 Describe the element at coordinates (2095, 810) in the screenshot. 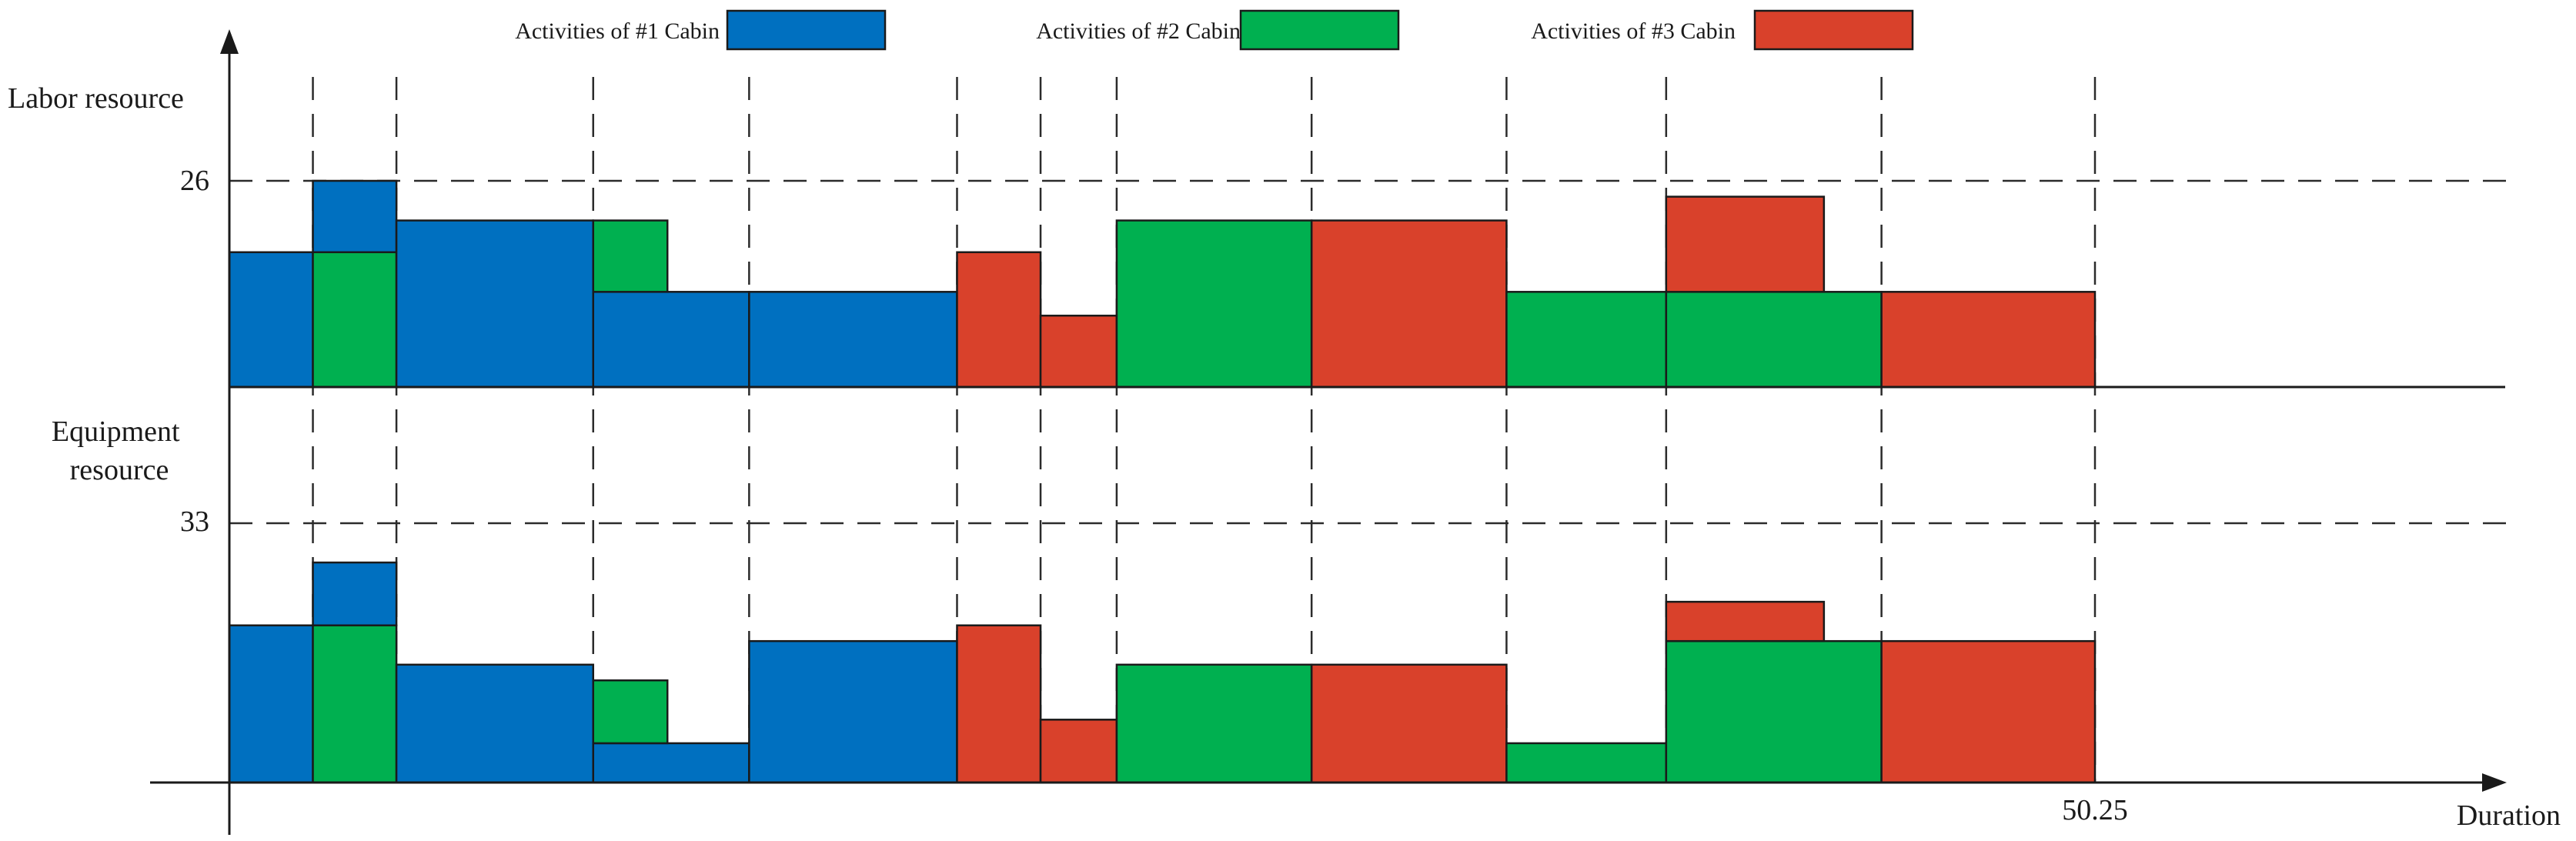

I see `x-tick-label: 50.25` at that location.